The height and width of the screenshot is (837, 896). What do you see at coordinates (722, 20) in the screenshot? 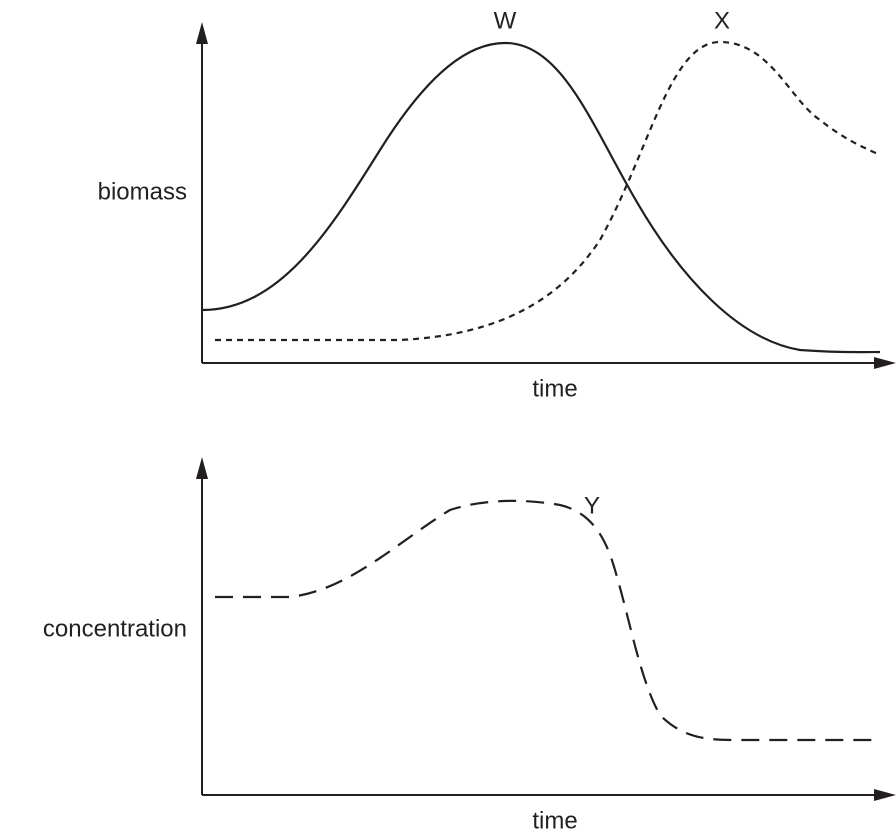
I see `curve-label: X` at bounding box center [722, 20].